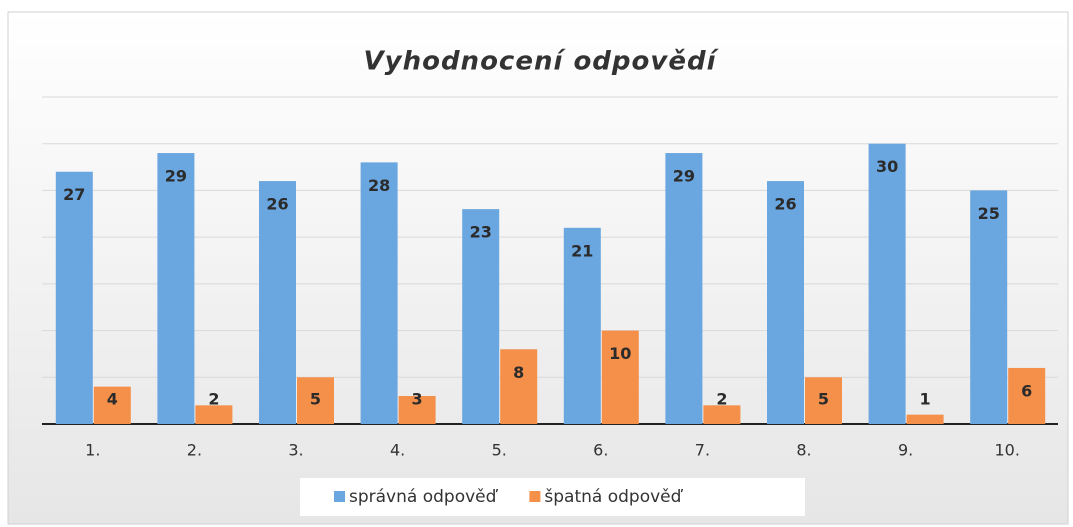 The width and height of the screenshot is (1073, 527). Describe the element at coordinates (620, 353) in the screenshot. I see `data-label: 10` at that location.